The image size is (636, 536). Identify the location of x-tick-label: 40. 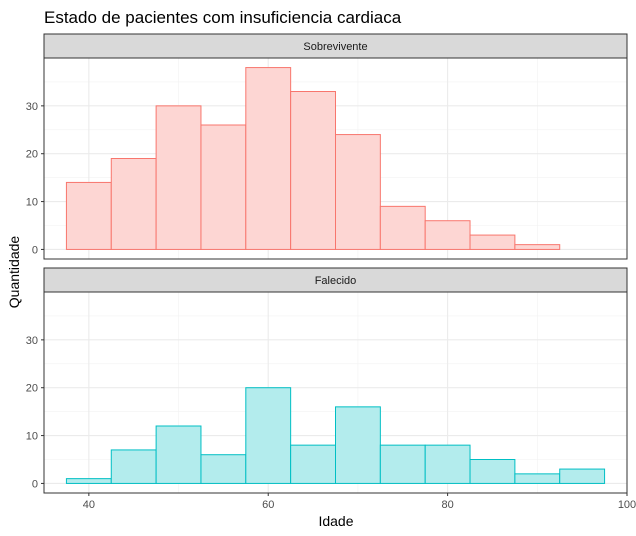
(89, 505).